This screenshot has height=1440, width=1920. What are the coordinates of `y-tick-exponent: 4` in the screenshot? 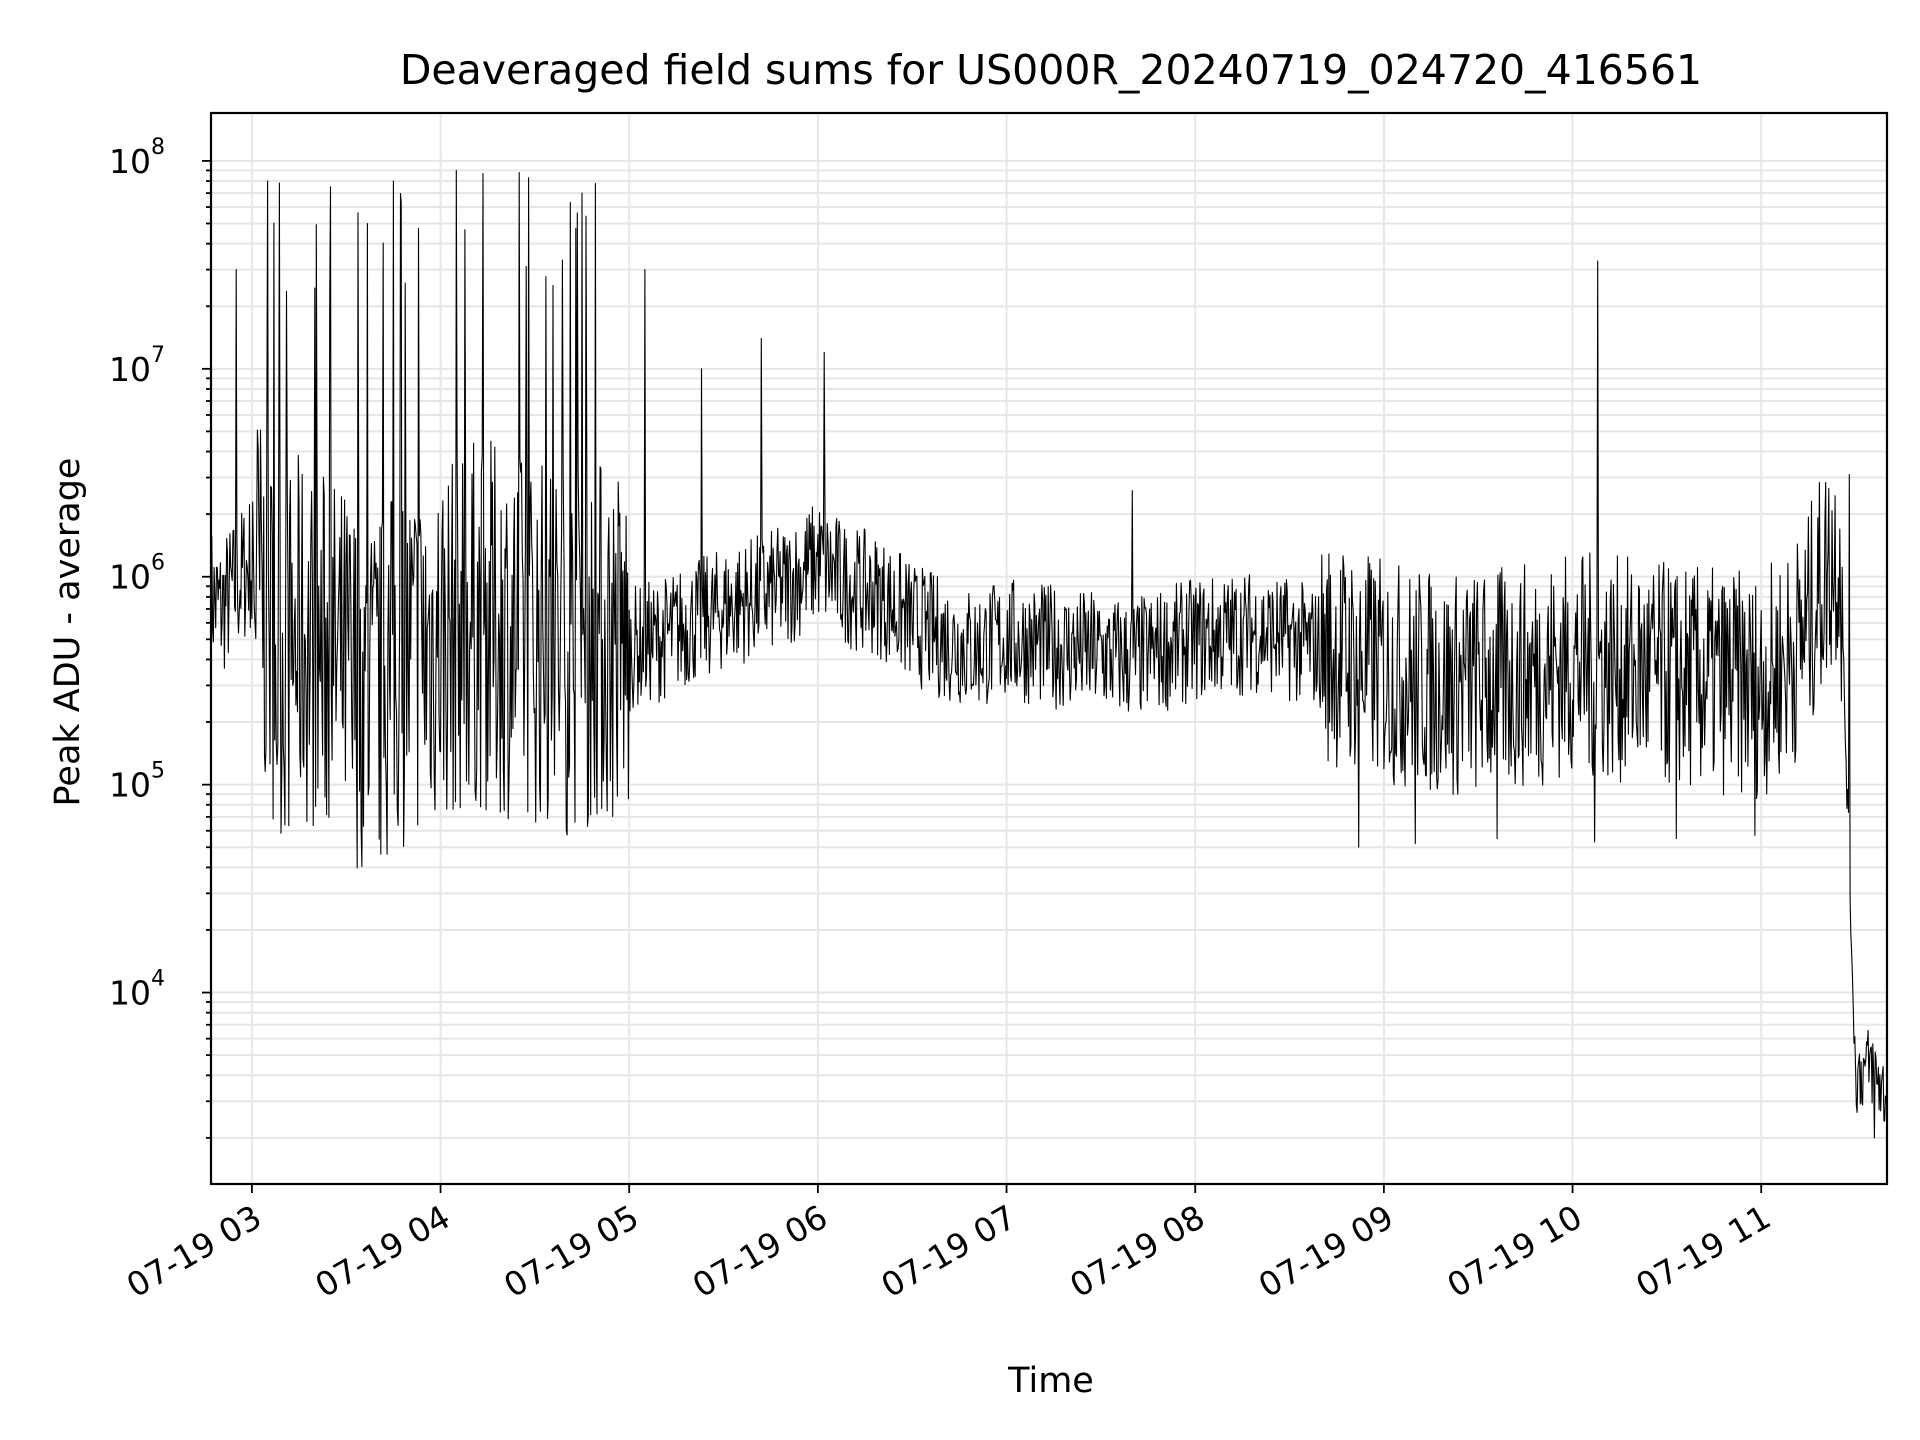 It's located at (158, 979).